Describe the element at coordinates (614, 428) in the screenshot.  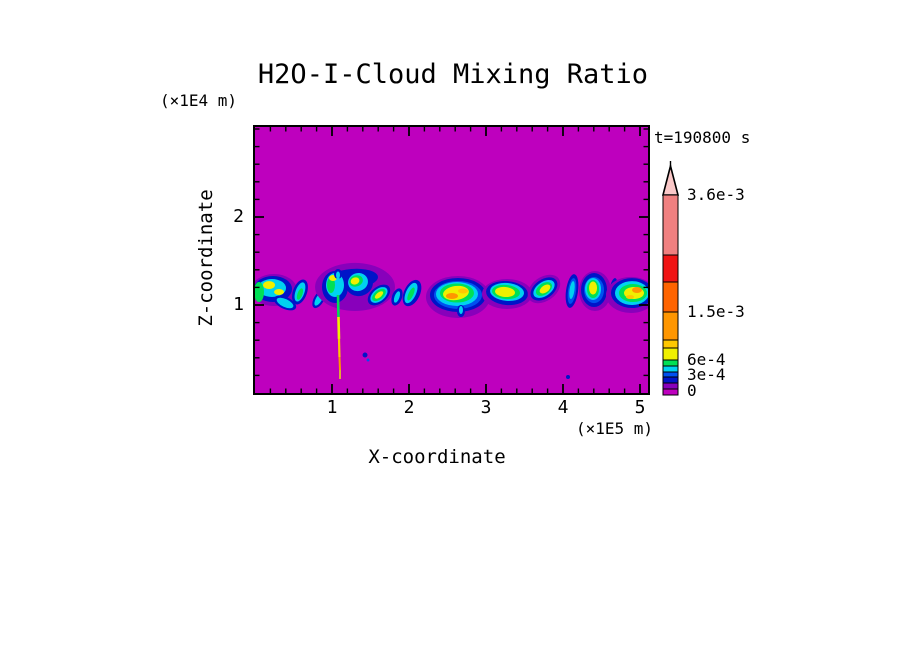
I see `x-axis-unit: (×1E5 m)` at that location.